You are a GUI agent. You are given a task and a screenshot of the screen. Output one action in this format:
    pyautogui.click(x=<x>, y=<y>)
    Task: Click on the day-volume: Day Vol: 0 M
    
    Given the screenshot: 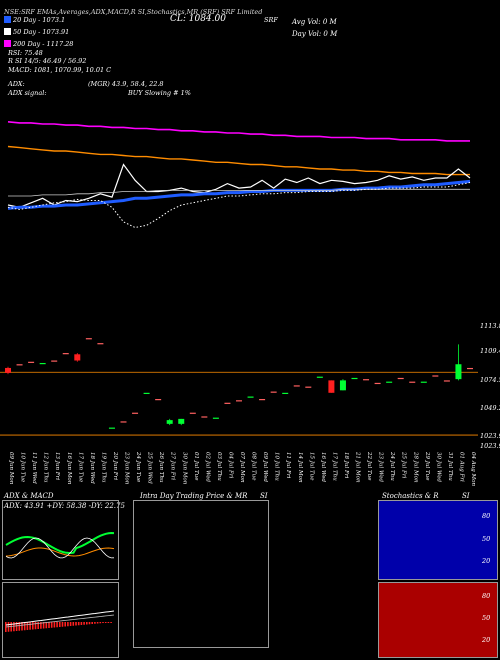 What is the action you would take?
    pyautogui.click(x=315, y=34)
    